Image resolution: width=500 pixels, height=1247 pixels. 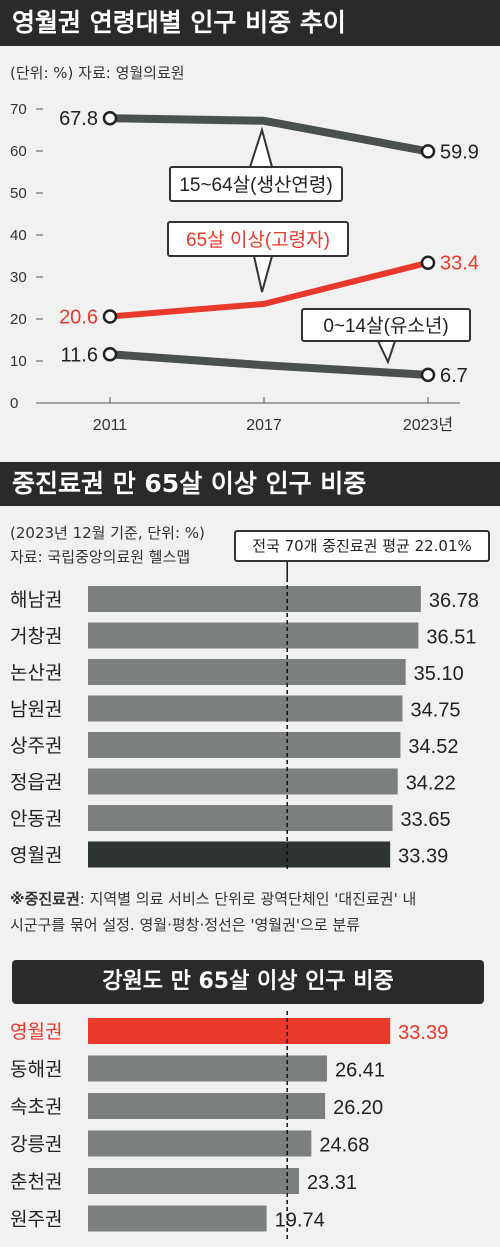 I want to click on x-tick-label: 2011, so click(x=110, y=425).